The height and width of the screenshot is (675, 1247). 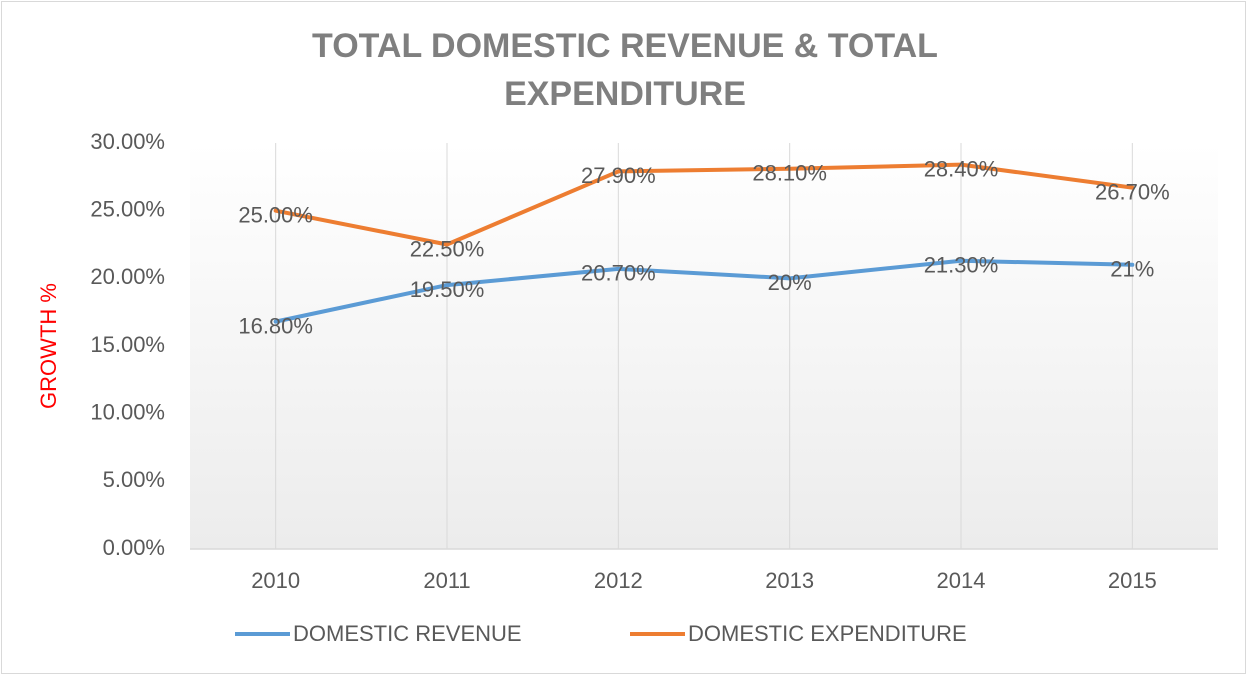 I want to click on x-tick-label: 2014, so click(x=961, y=580).